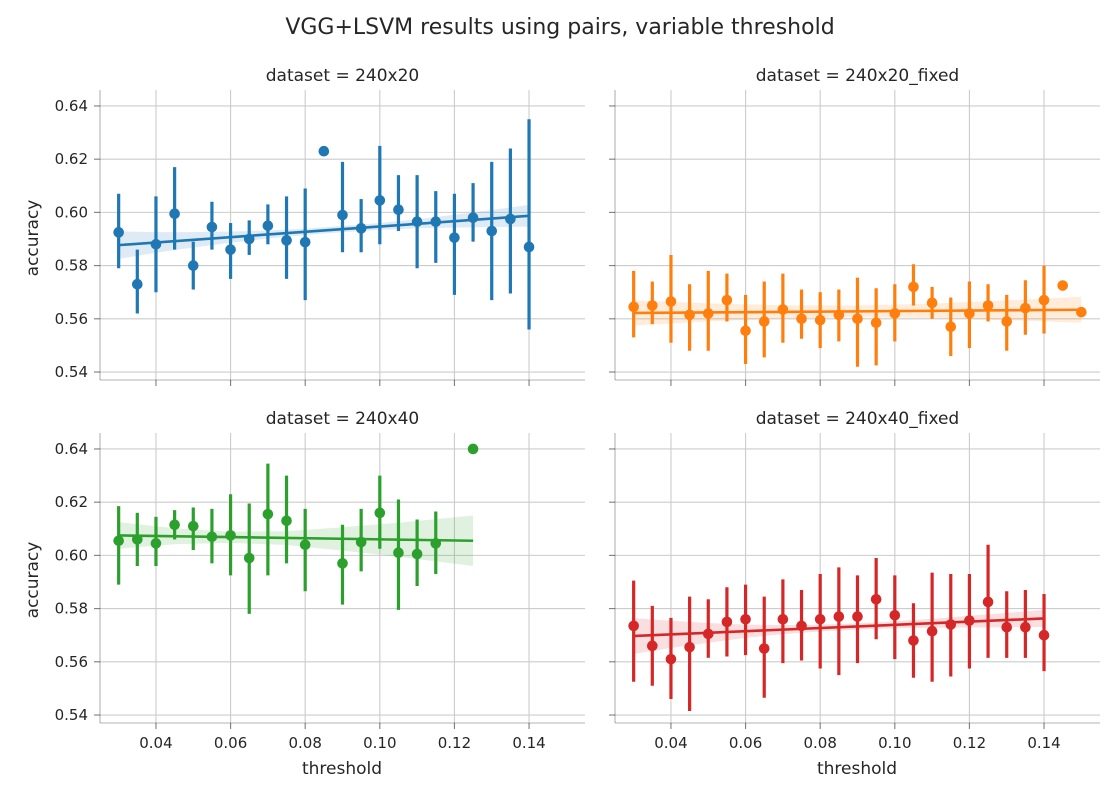 The height and width of the screenshot is (800, 1120). What do you see at coordinates (969, 743) in the screenshot?
I see `x-tick-label: 0.12` at bounding box center [969, 743].